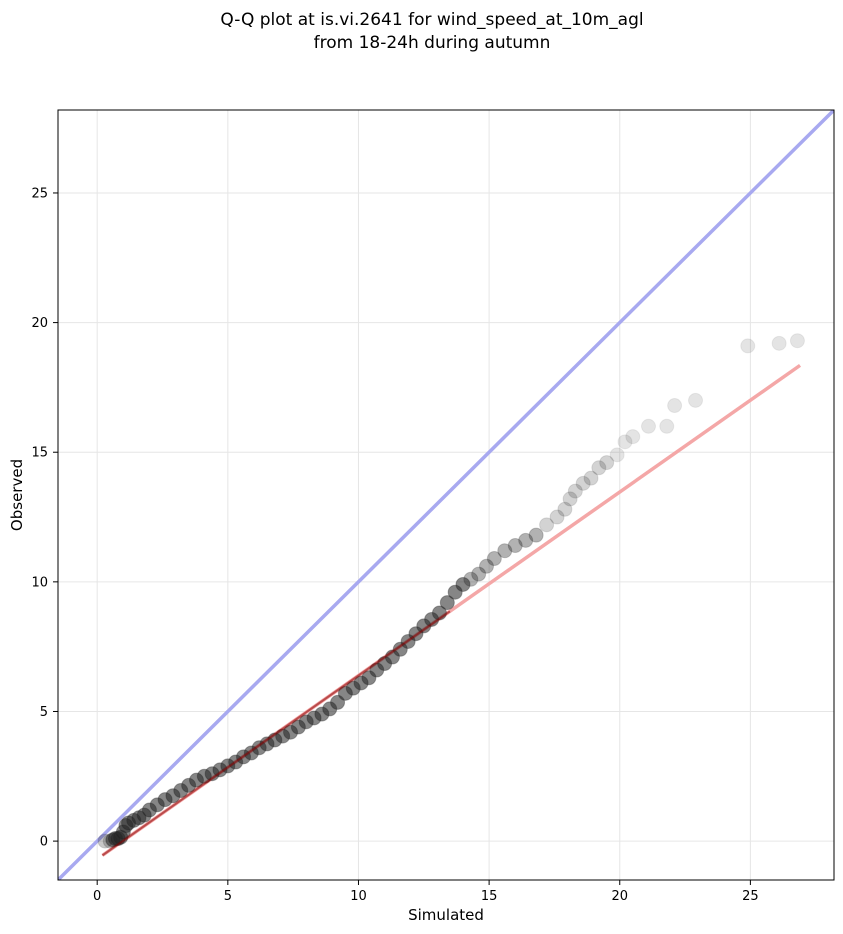  I want to click on y-tick-label: 5, so click(44, 712).